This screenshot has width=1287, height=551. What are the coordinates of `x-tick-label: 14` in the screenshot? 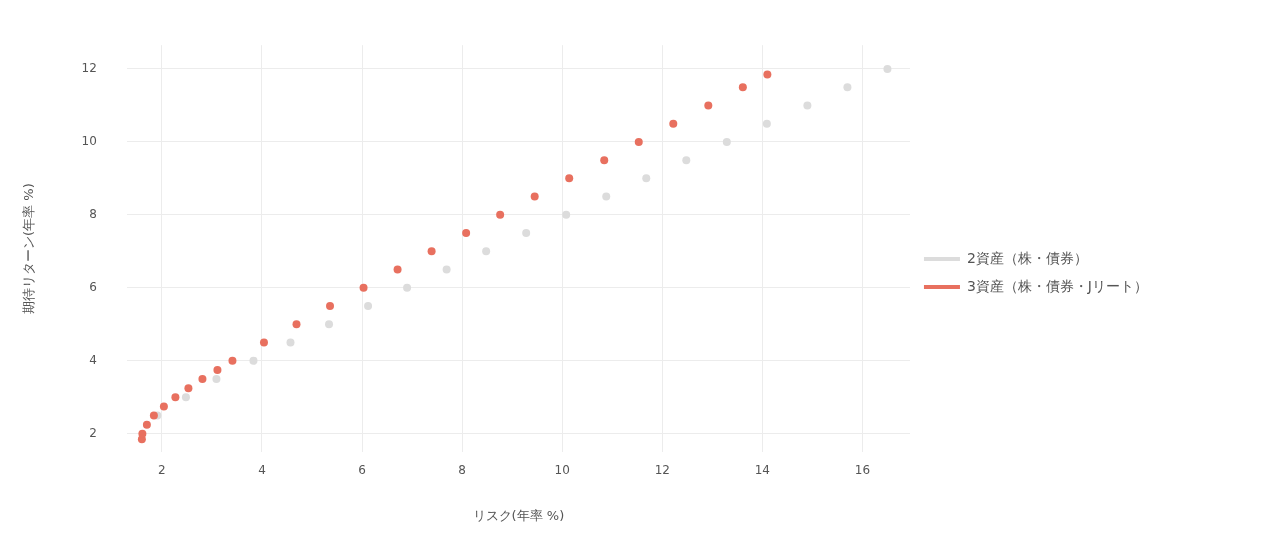 It's located at (762, 470).